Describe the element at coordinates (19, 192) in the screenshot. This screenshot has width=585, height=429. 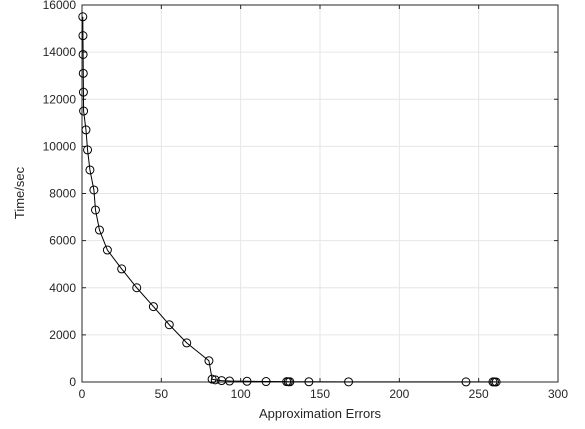
I see `y-axis-label: Time/sec` at that location.